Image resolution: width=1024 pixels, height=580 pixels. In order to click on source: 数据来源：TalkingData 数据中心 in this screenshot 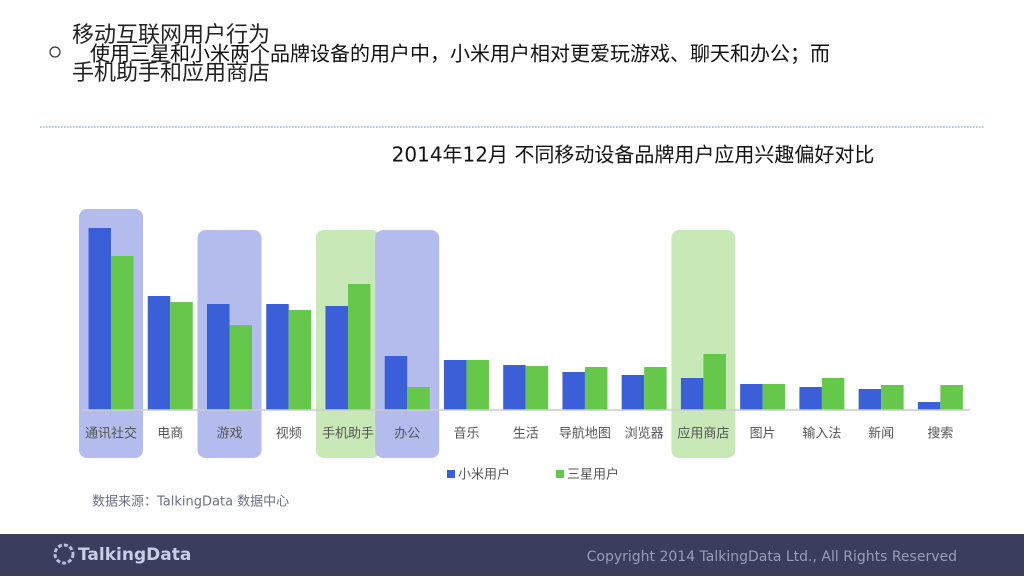, I will do `click(190, 502)`.